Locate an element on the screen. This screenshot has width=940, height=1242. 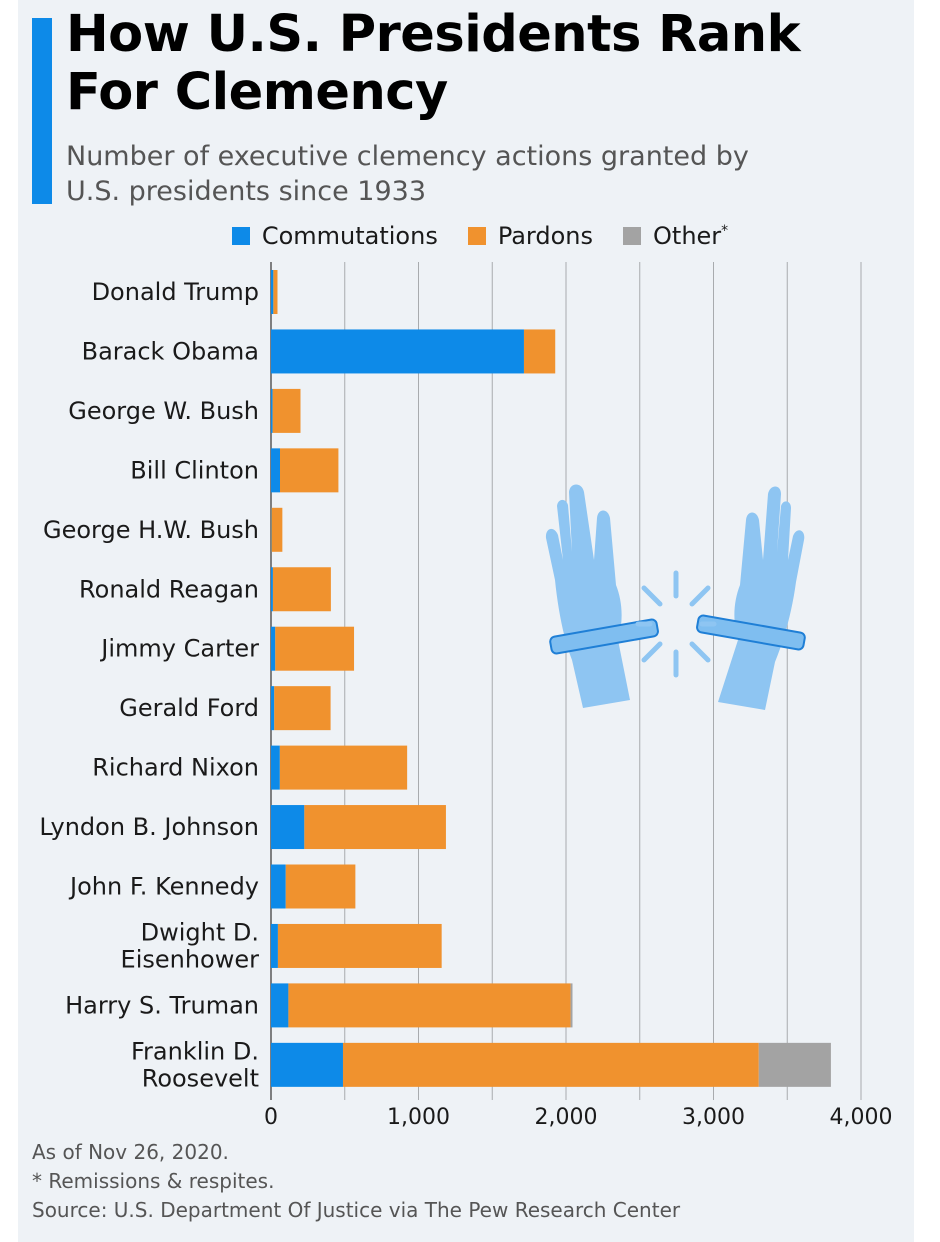
category-label-line: Jimmy Carter is located at coordinates (179, 649).